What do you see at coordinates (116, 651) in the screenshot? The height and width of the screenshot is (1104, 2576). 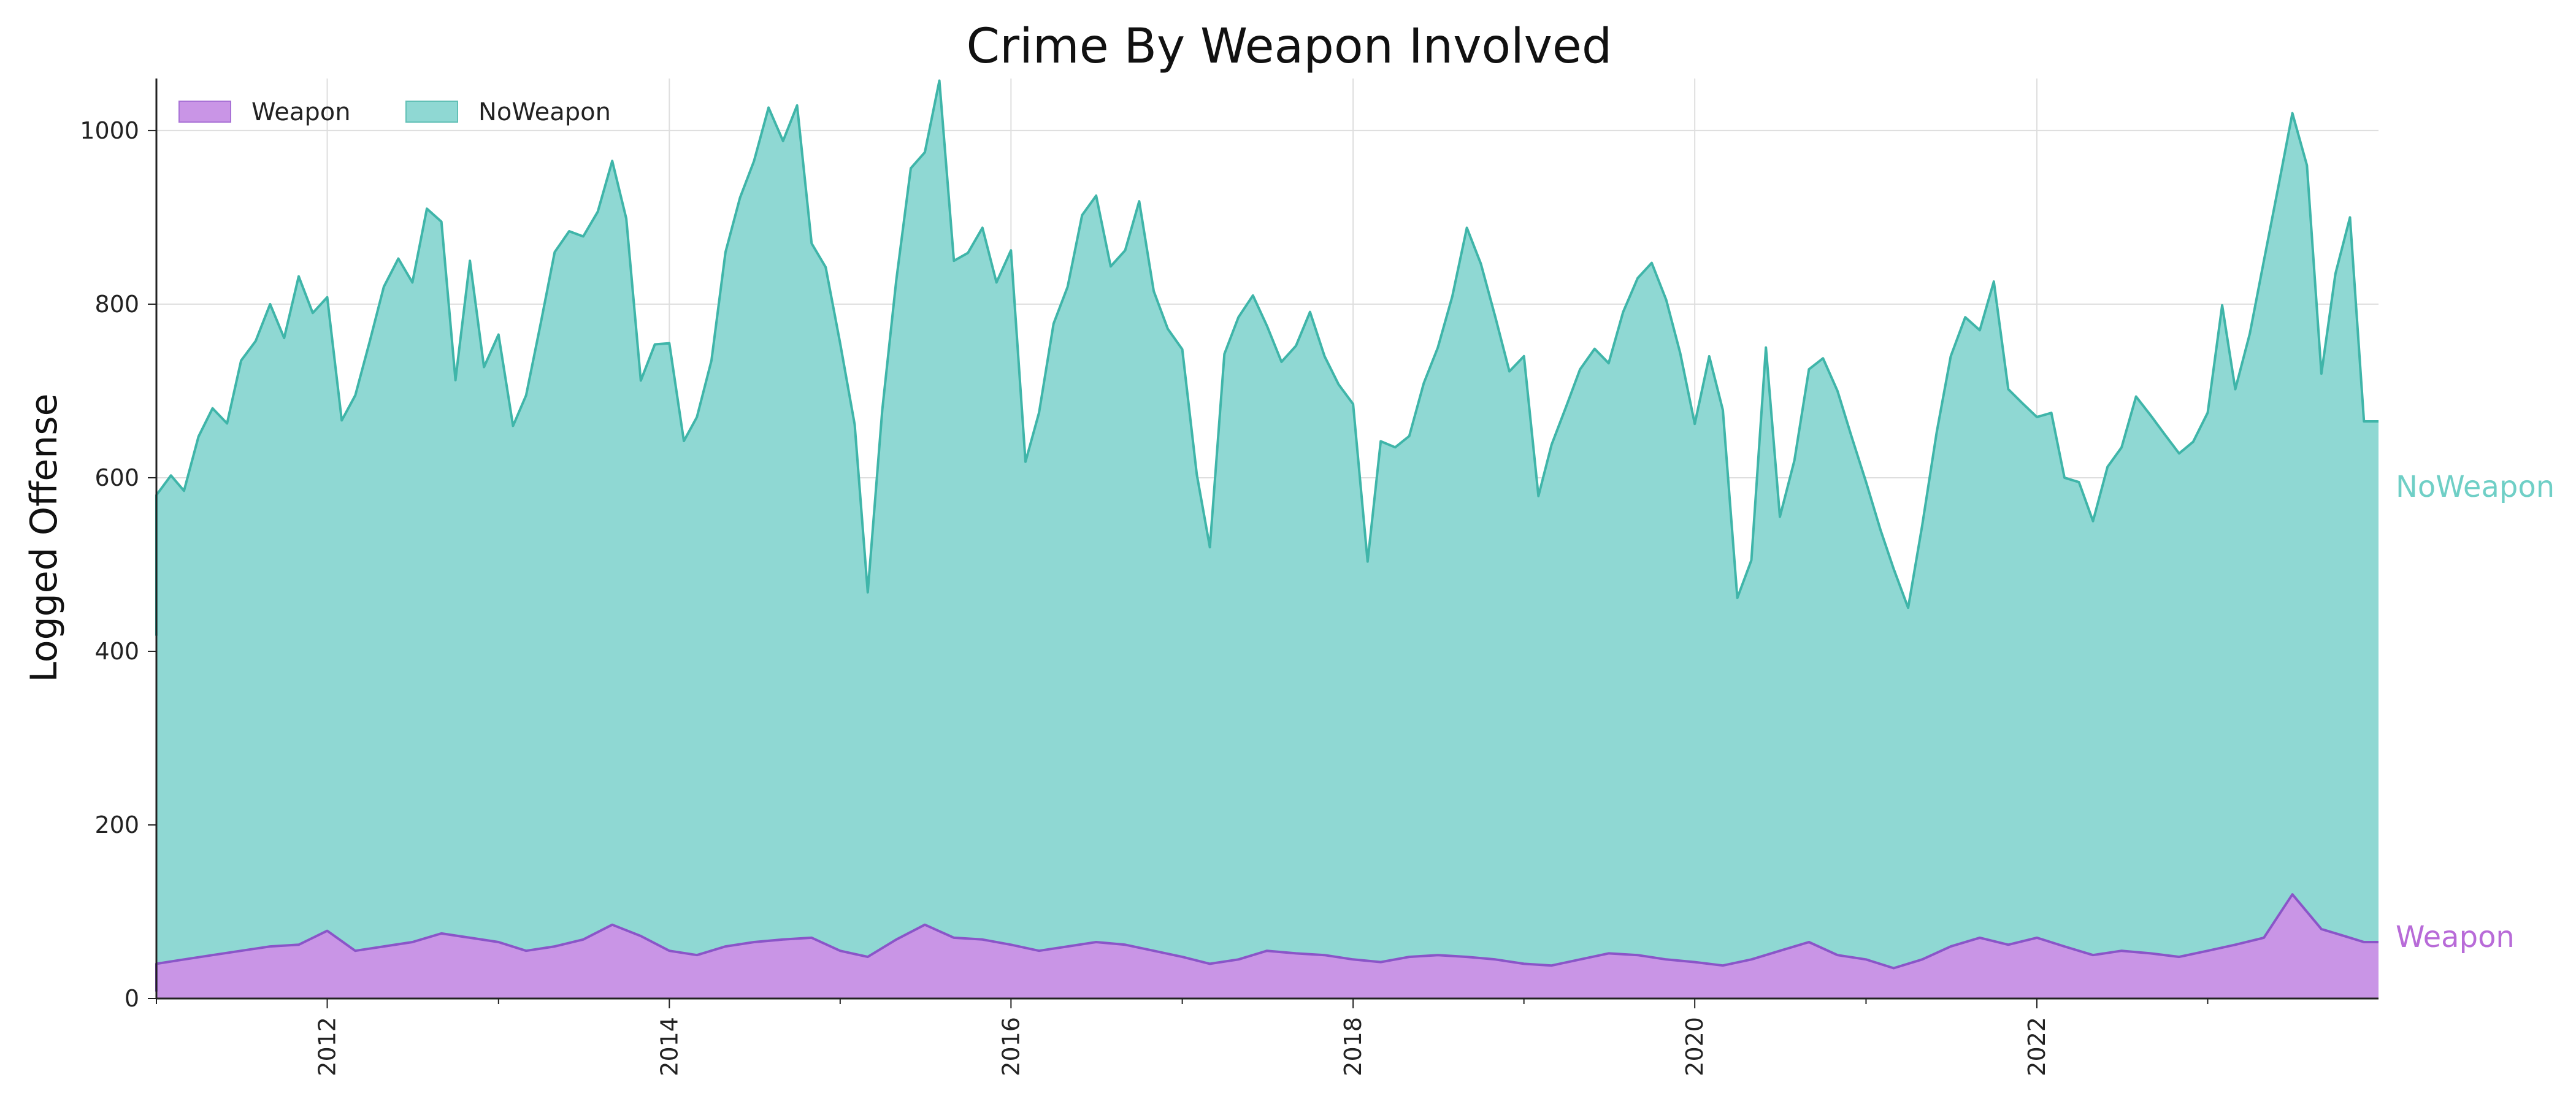 I see `y-tick-label: 400` at bounding box center [116, 651].